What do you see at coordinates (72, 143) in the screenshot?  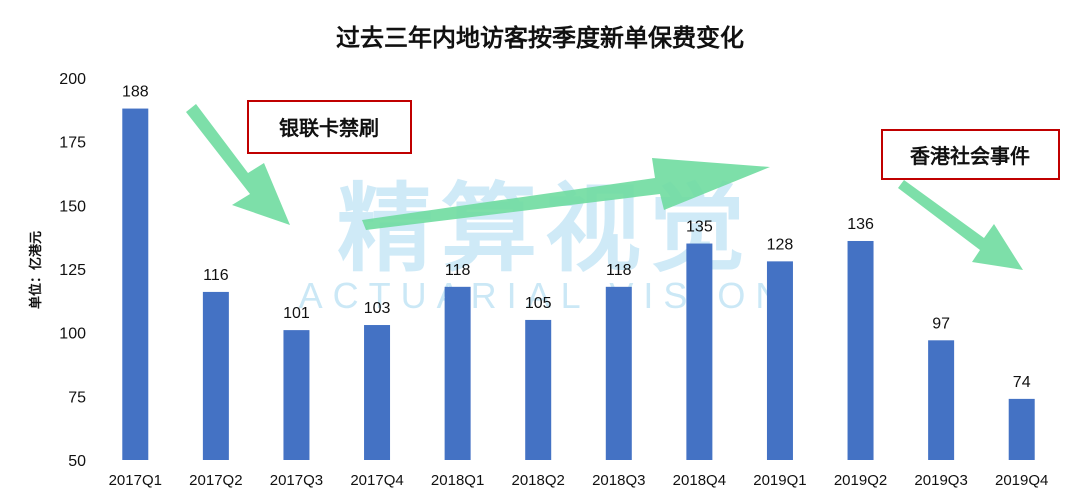 I see `y-tick-label: 175` at bounding box center [72, 143].